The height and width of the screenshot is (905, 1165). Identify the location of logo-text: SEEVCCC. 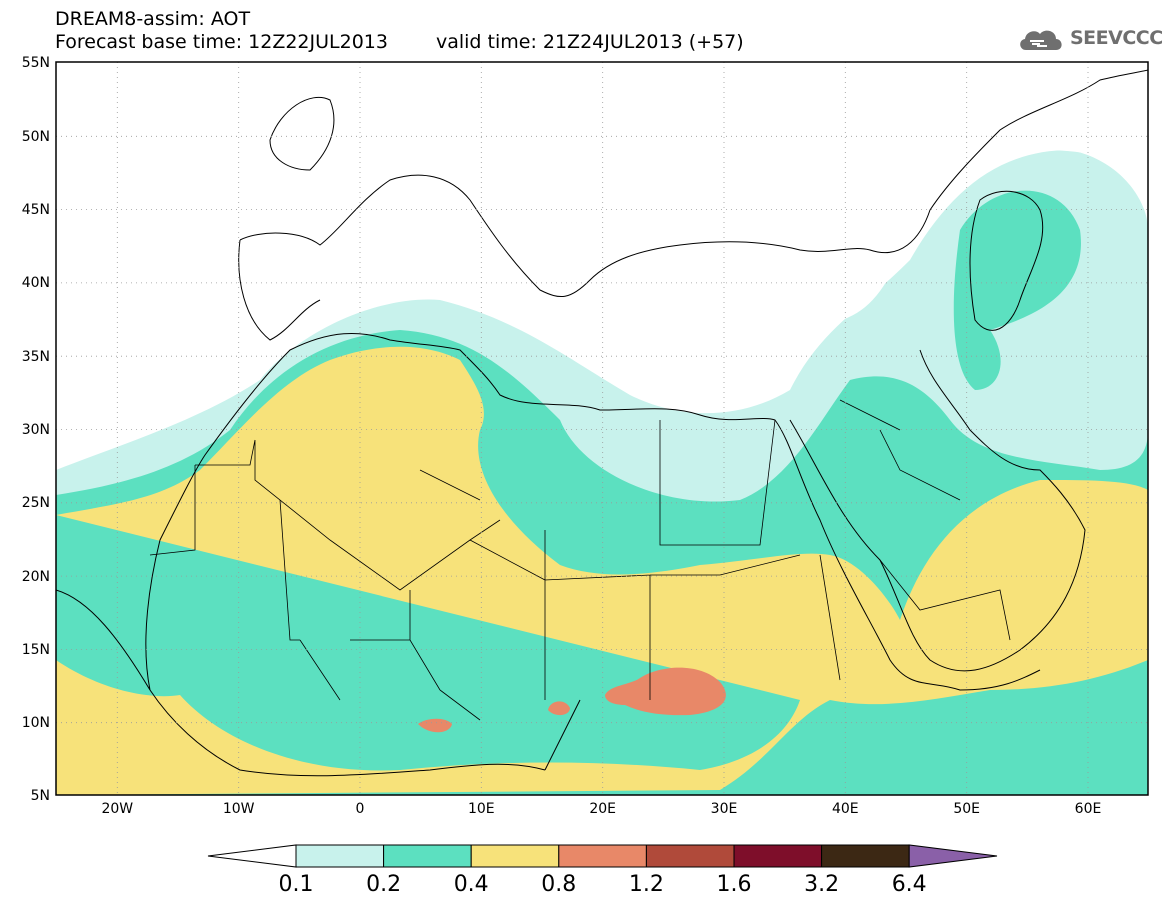
(1116, 38).